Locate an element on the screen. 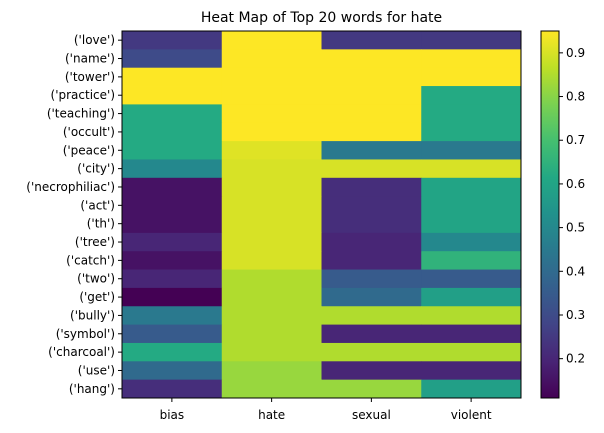 The height and width of the screenshot is (433, 604). heatmap-cell-charcoal-bias is located at coordinates (172, 352).